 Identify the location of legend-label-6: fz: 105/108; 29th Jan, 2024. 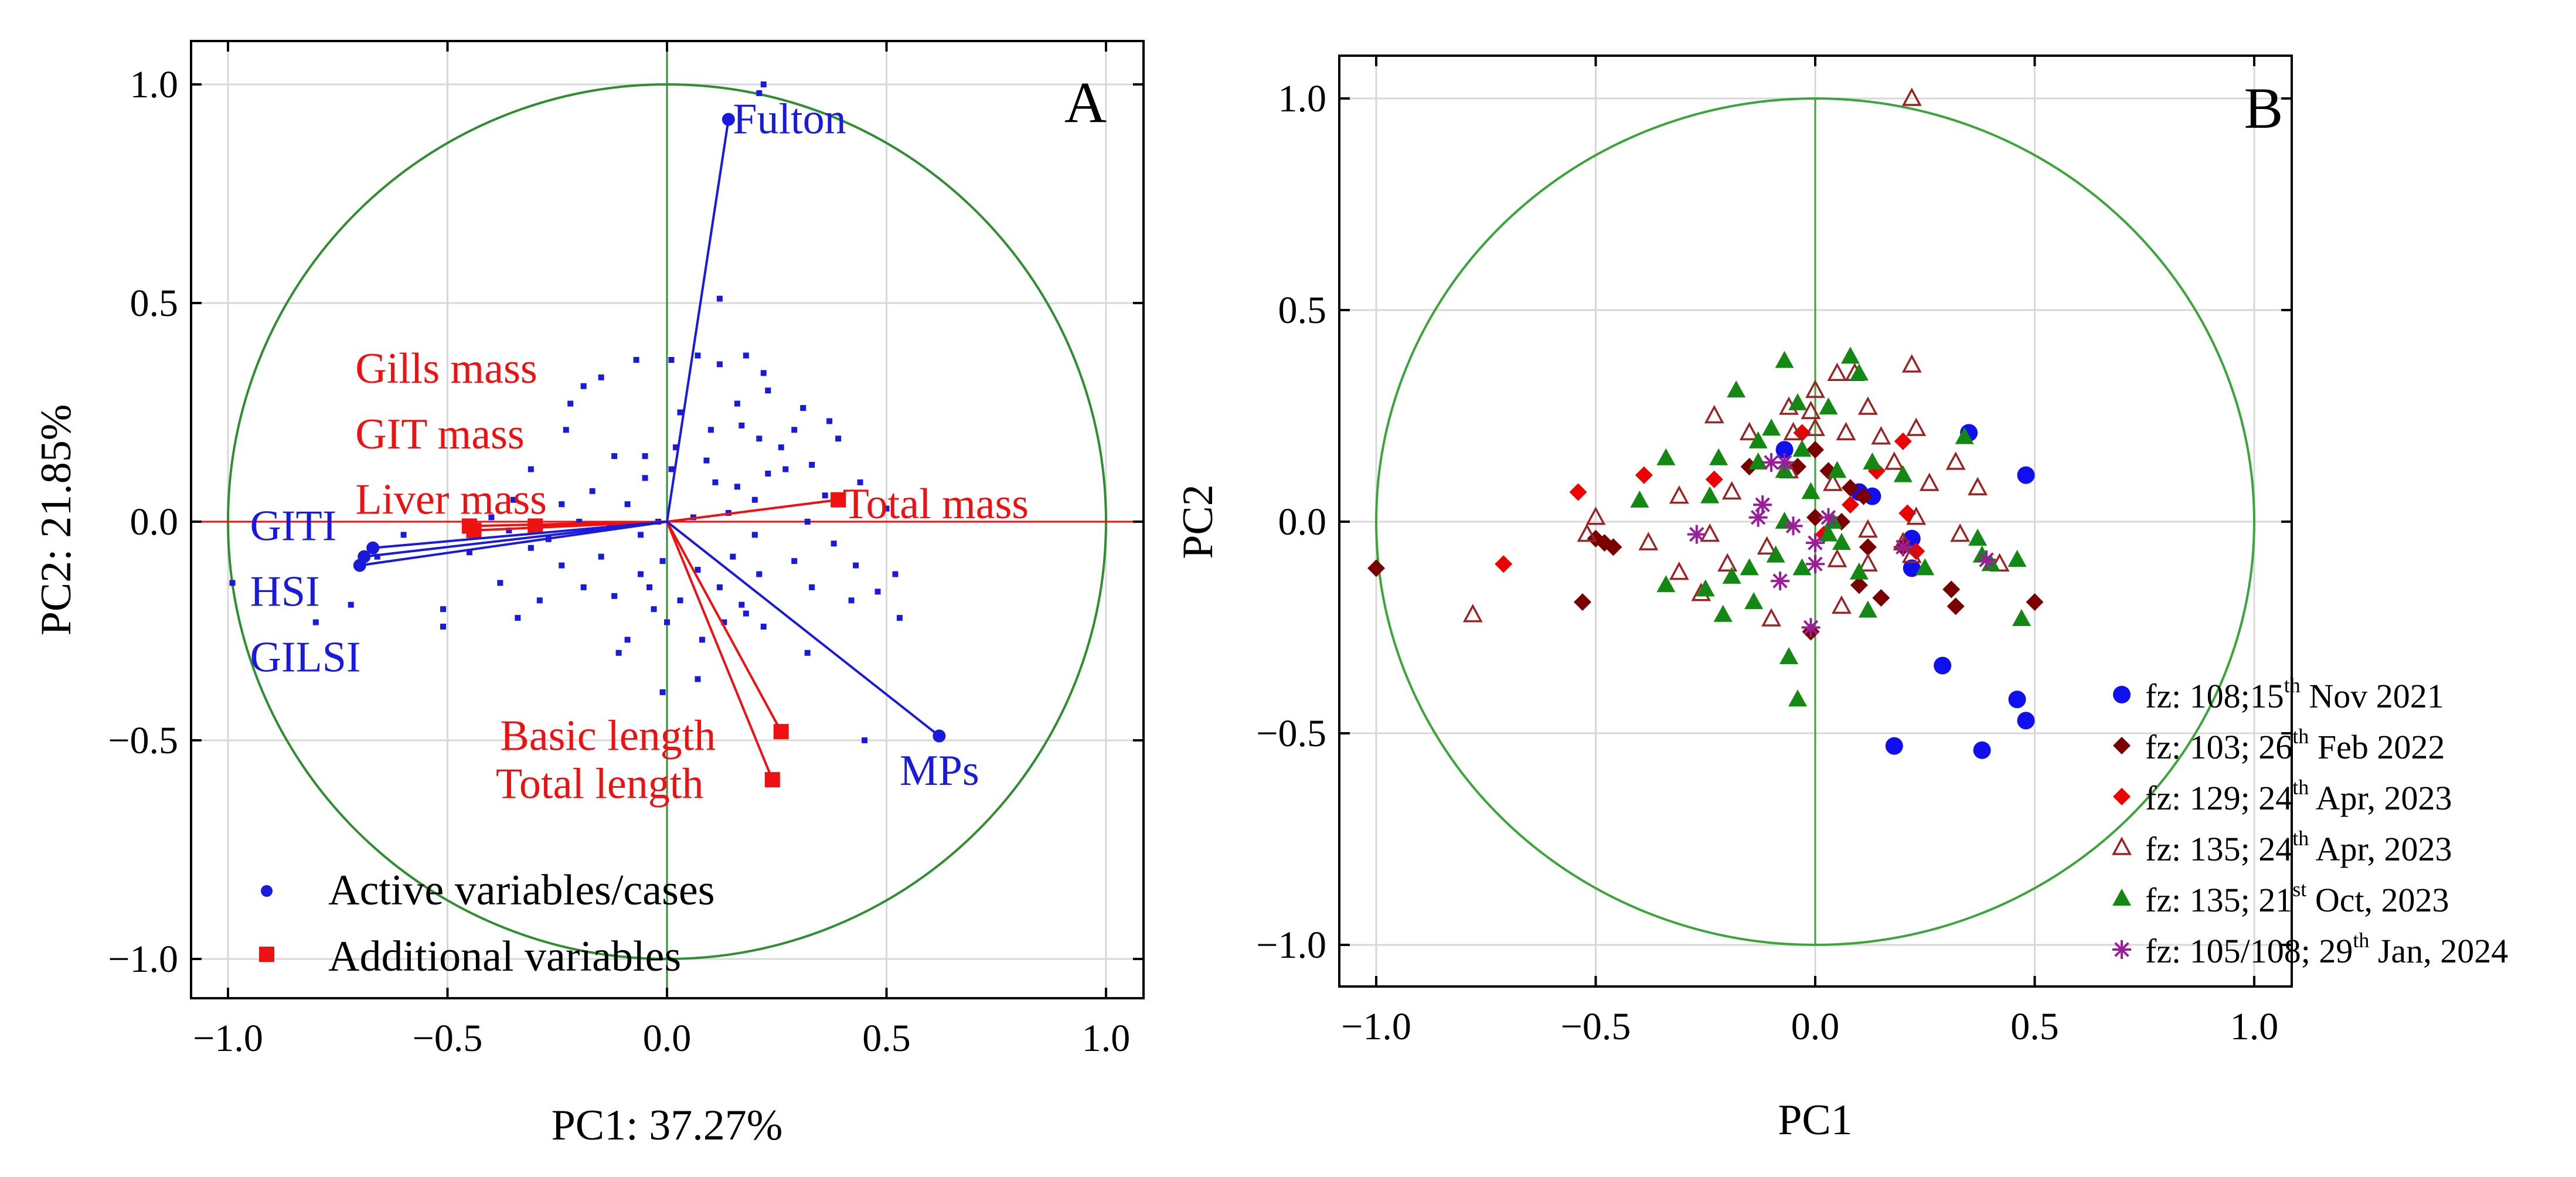
(2326, 949).